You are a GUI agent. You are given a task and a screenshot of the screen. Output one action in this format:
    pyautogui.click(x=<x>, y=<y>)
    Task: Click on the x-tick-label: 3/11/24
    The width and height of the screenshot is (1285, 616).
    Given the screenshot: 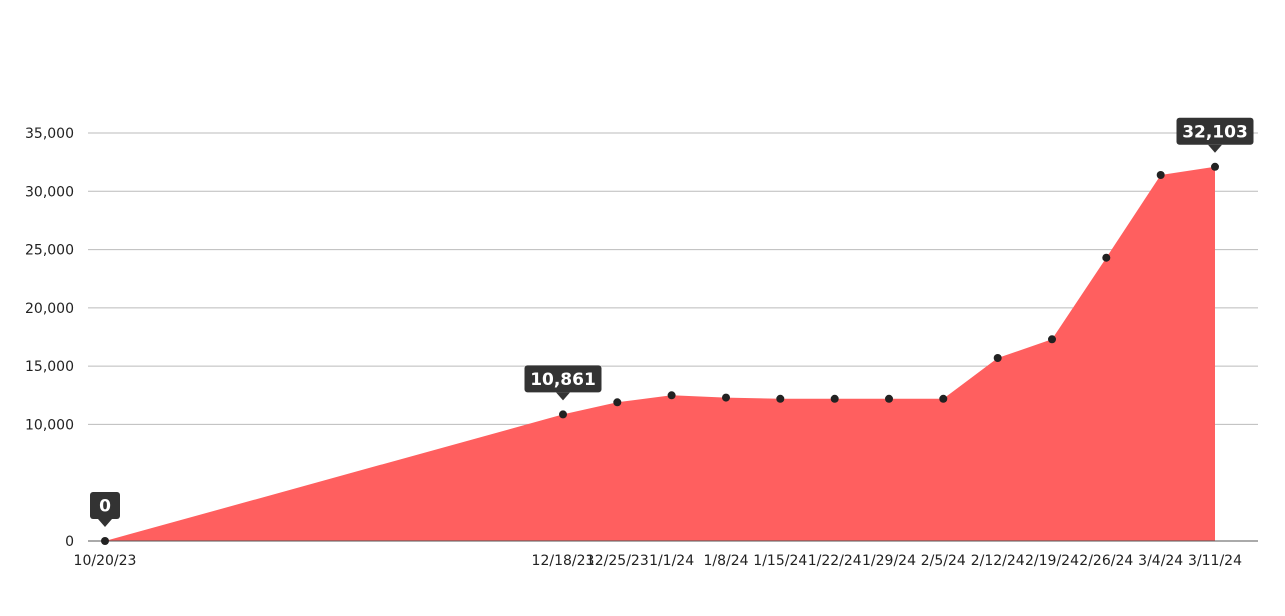 What is the action you would take?
    pyautogui.click(x=1215, y=561)
    